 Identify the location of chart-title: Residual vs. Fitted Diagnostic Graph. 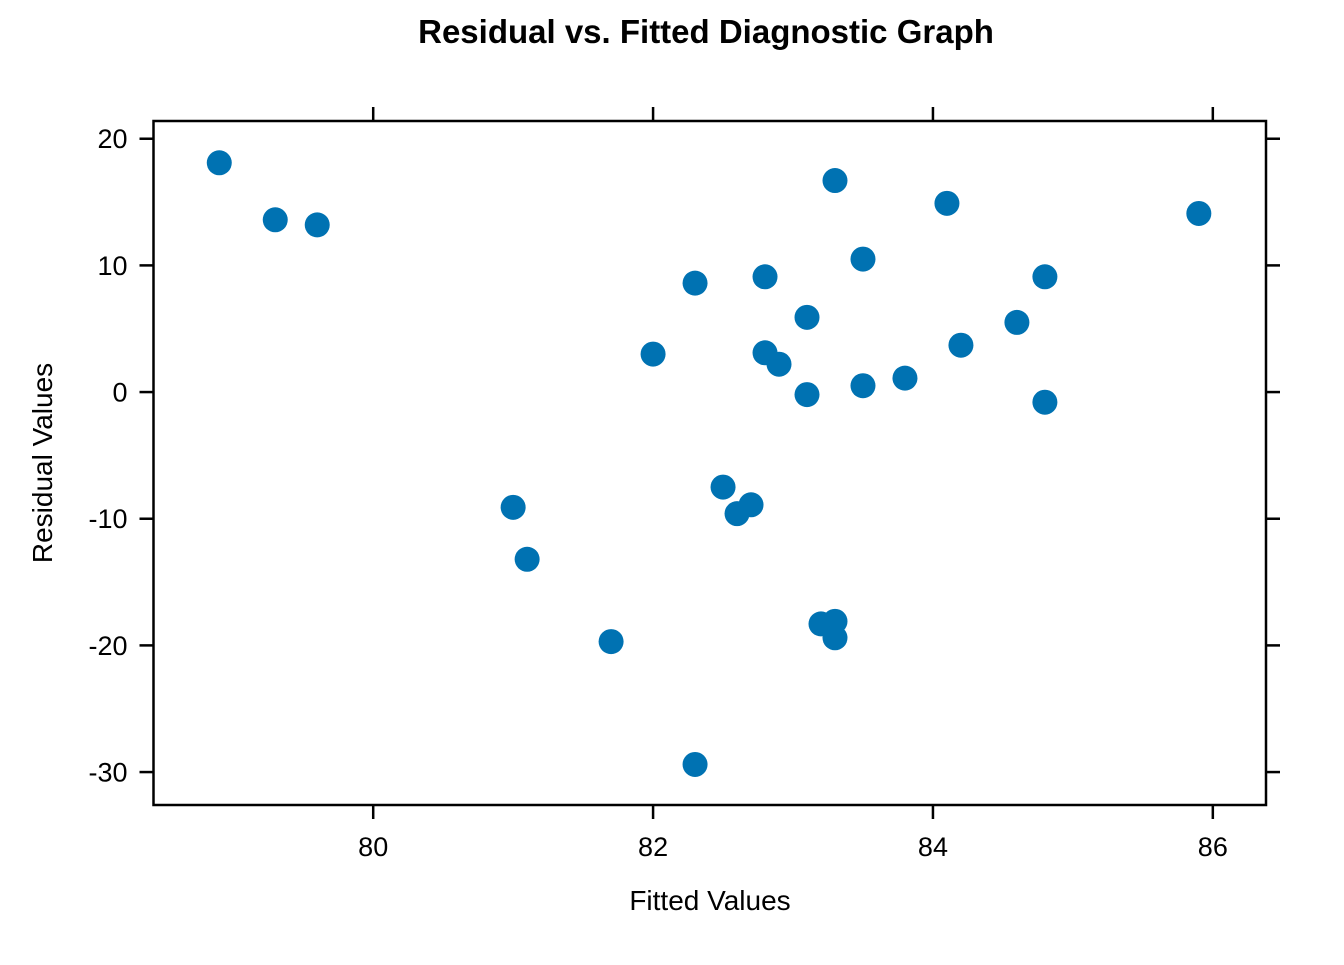
(706, 31).